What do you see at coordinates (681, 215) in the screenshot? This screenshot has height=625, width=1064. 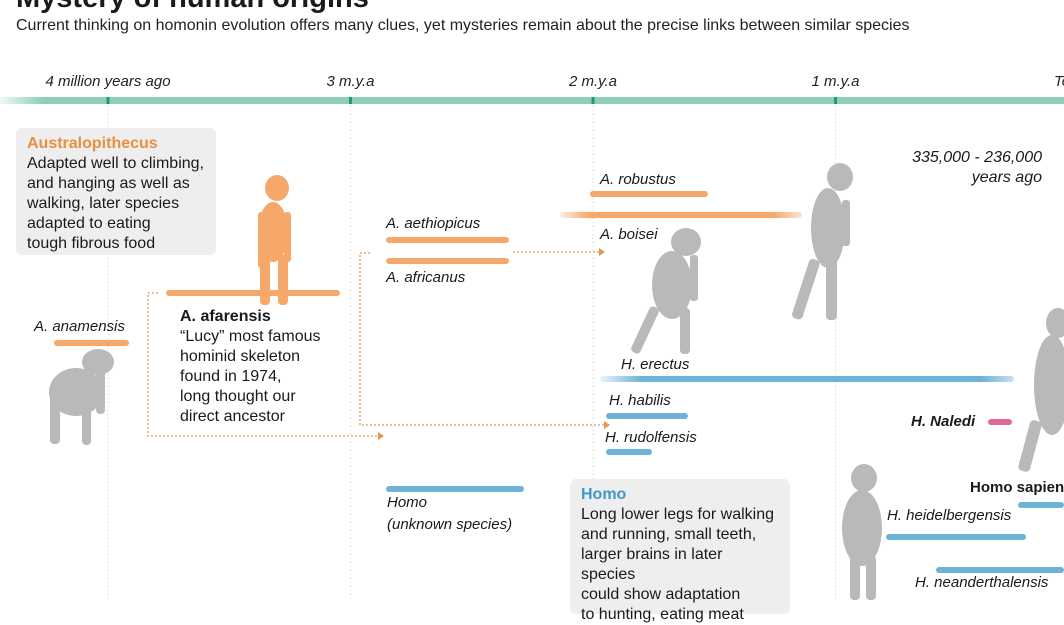 I see `bar-boisei` at bounding box center [681, 215].